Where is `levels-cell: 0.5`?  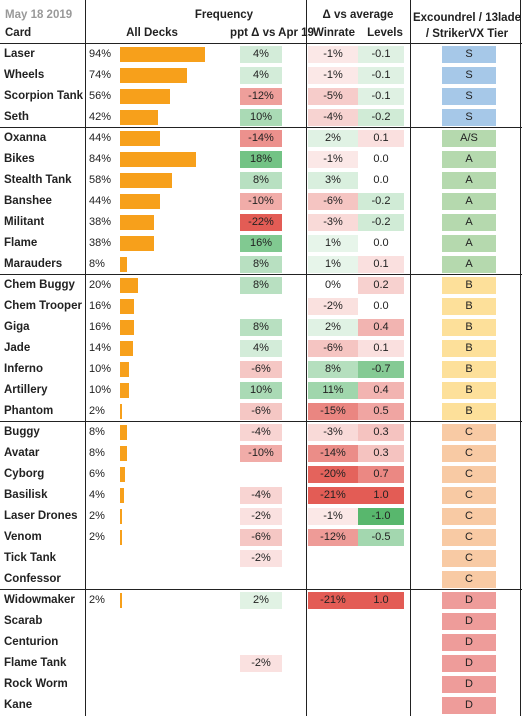 levels-cell: 0.5 is located at coordinates (381, 411).